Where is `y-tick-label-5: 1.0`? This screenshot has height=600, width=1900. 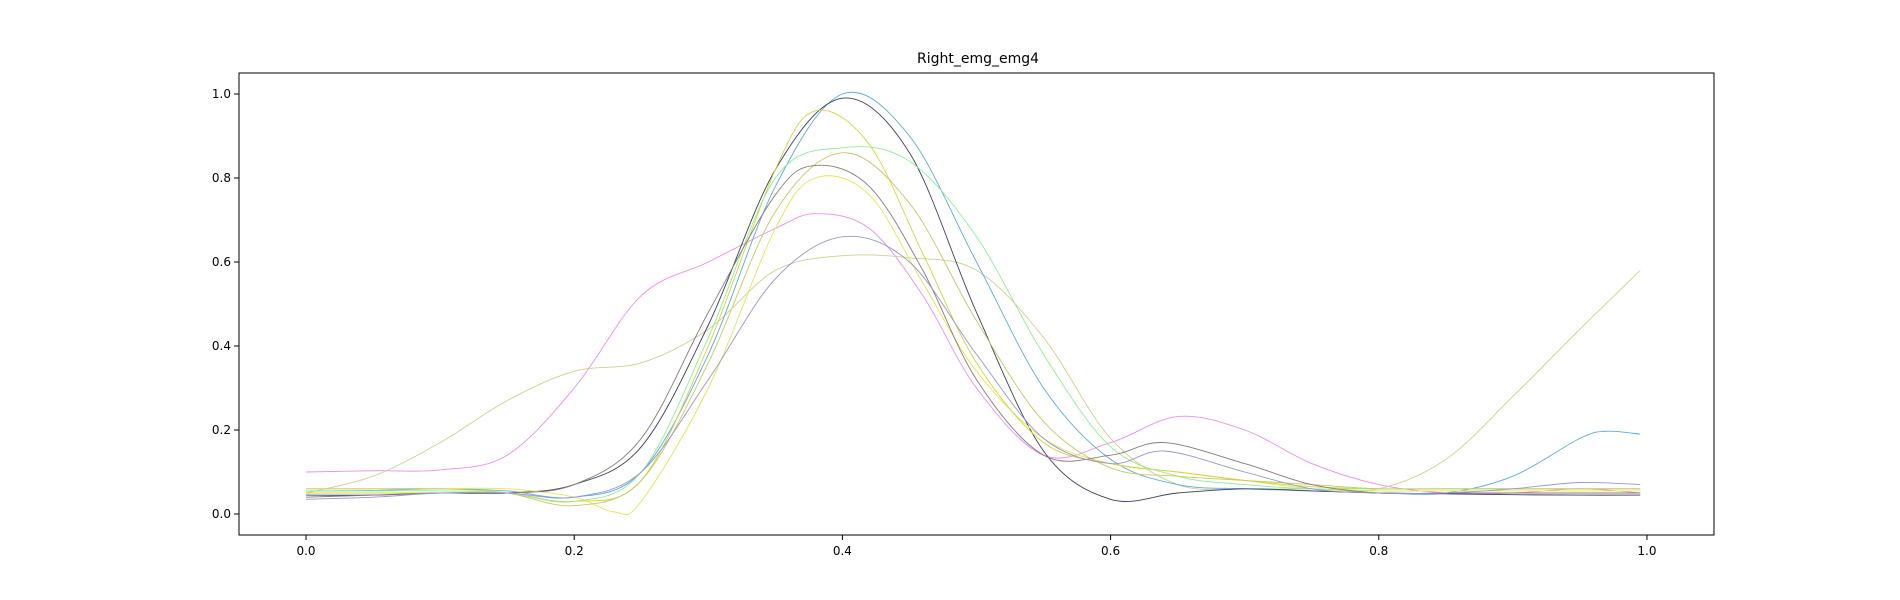 y-tick-label-5: 1.0 is located at coordinates (221, 94).